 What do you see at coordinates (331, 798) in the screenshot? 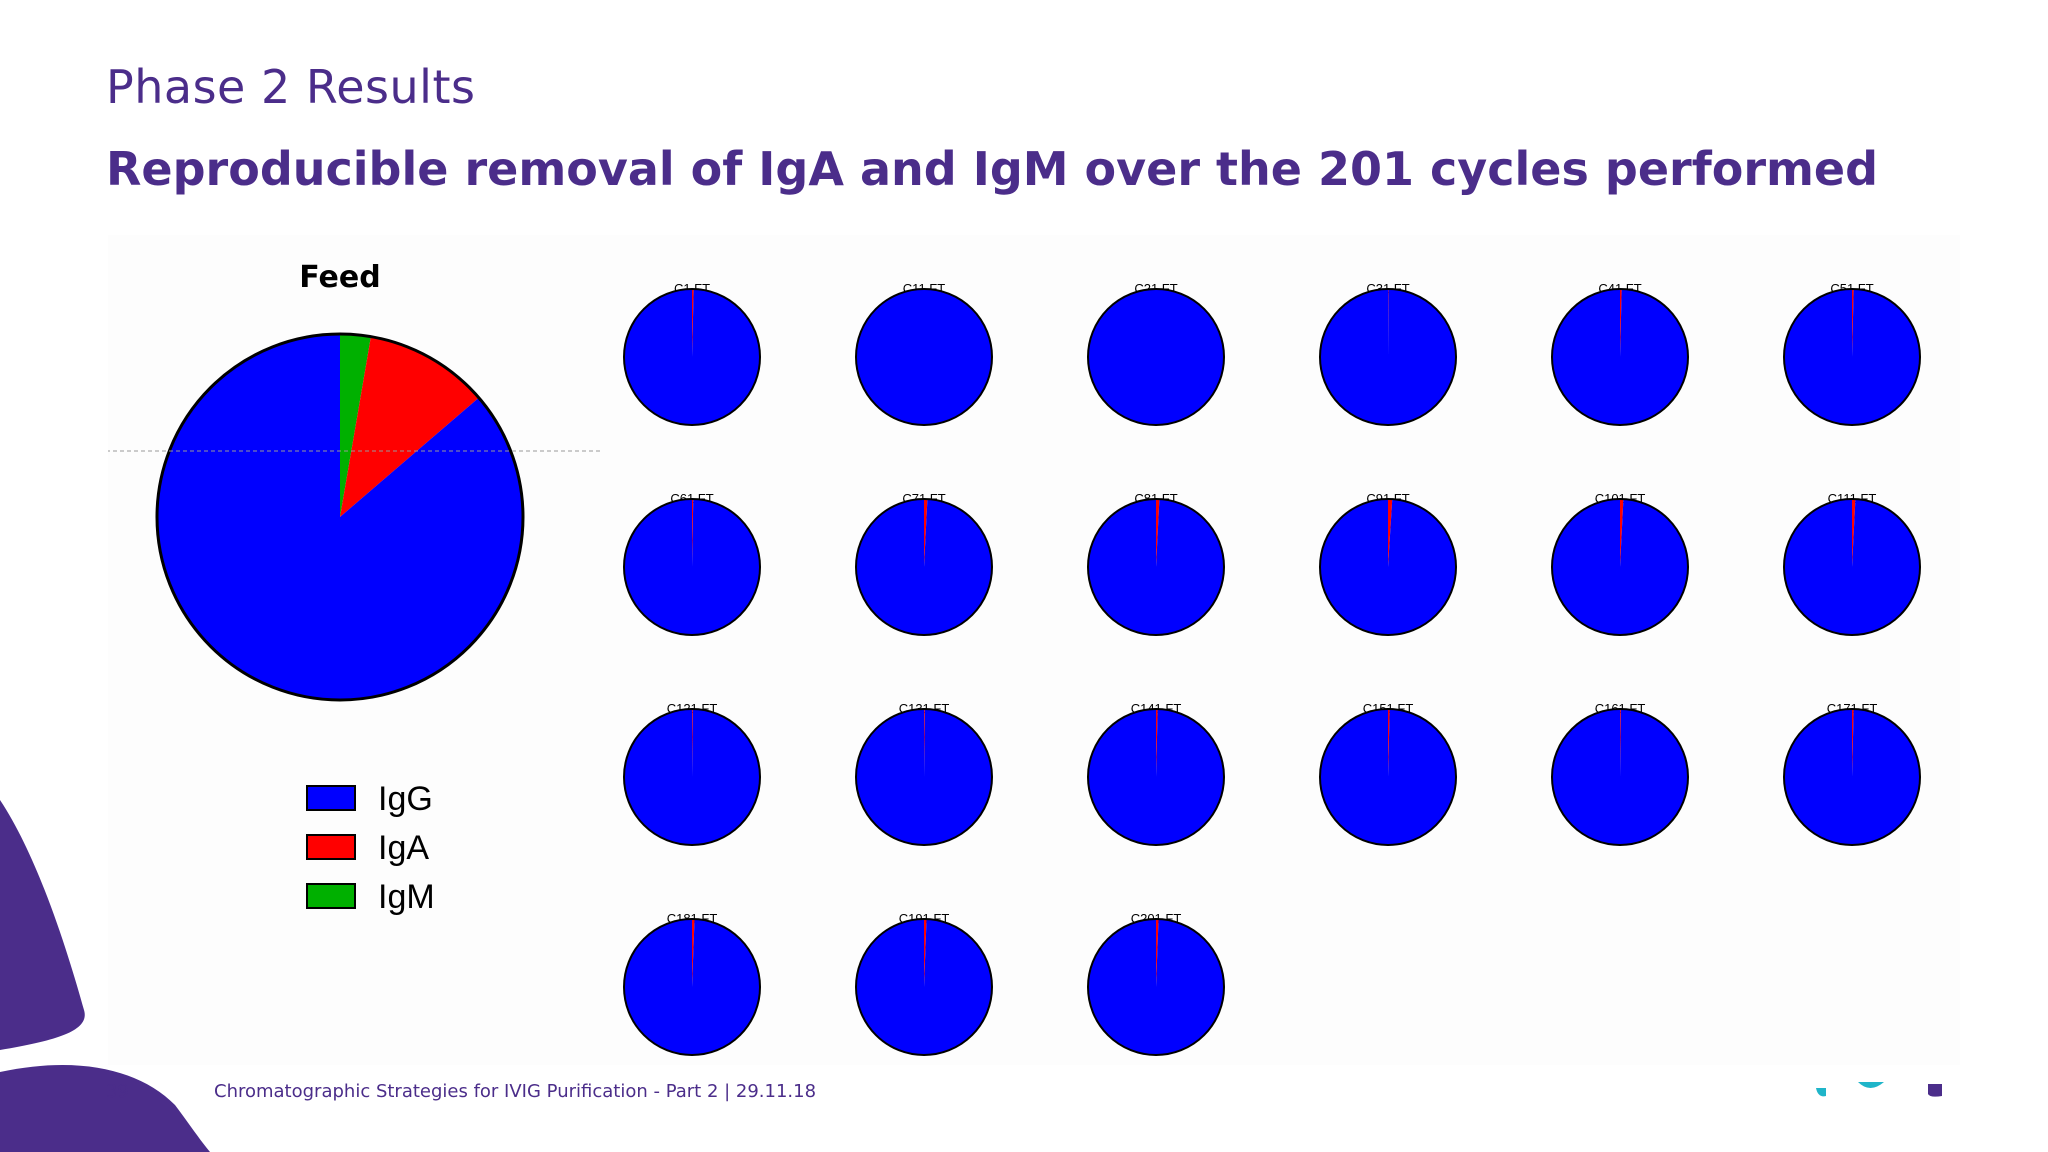
I see `legend-swatch-igg` at bounding box center [331, 798].